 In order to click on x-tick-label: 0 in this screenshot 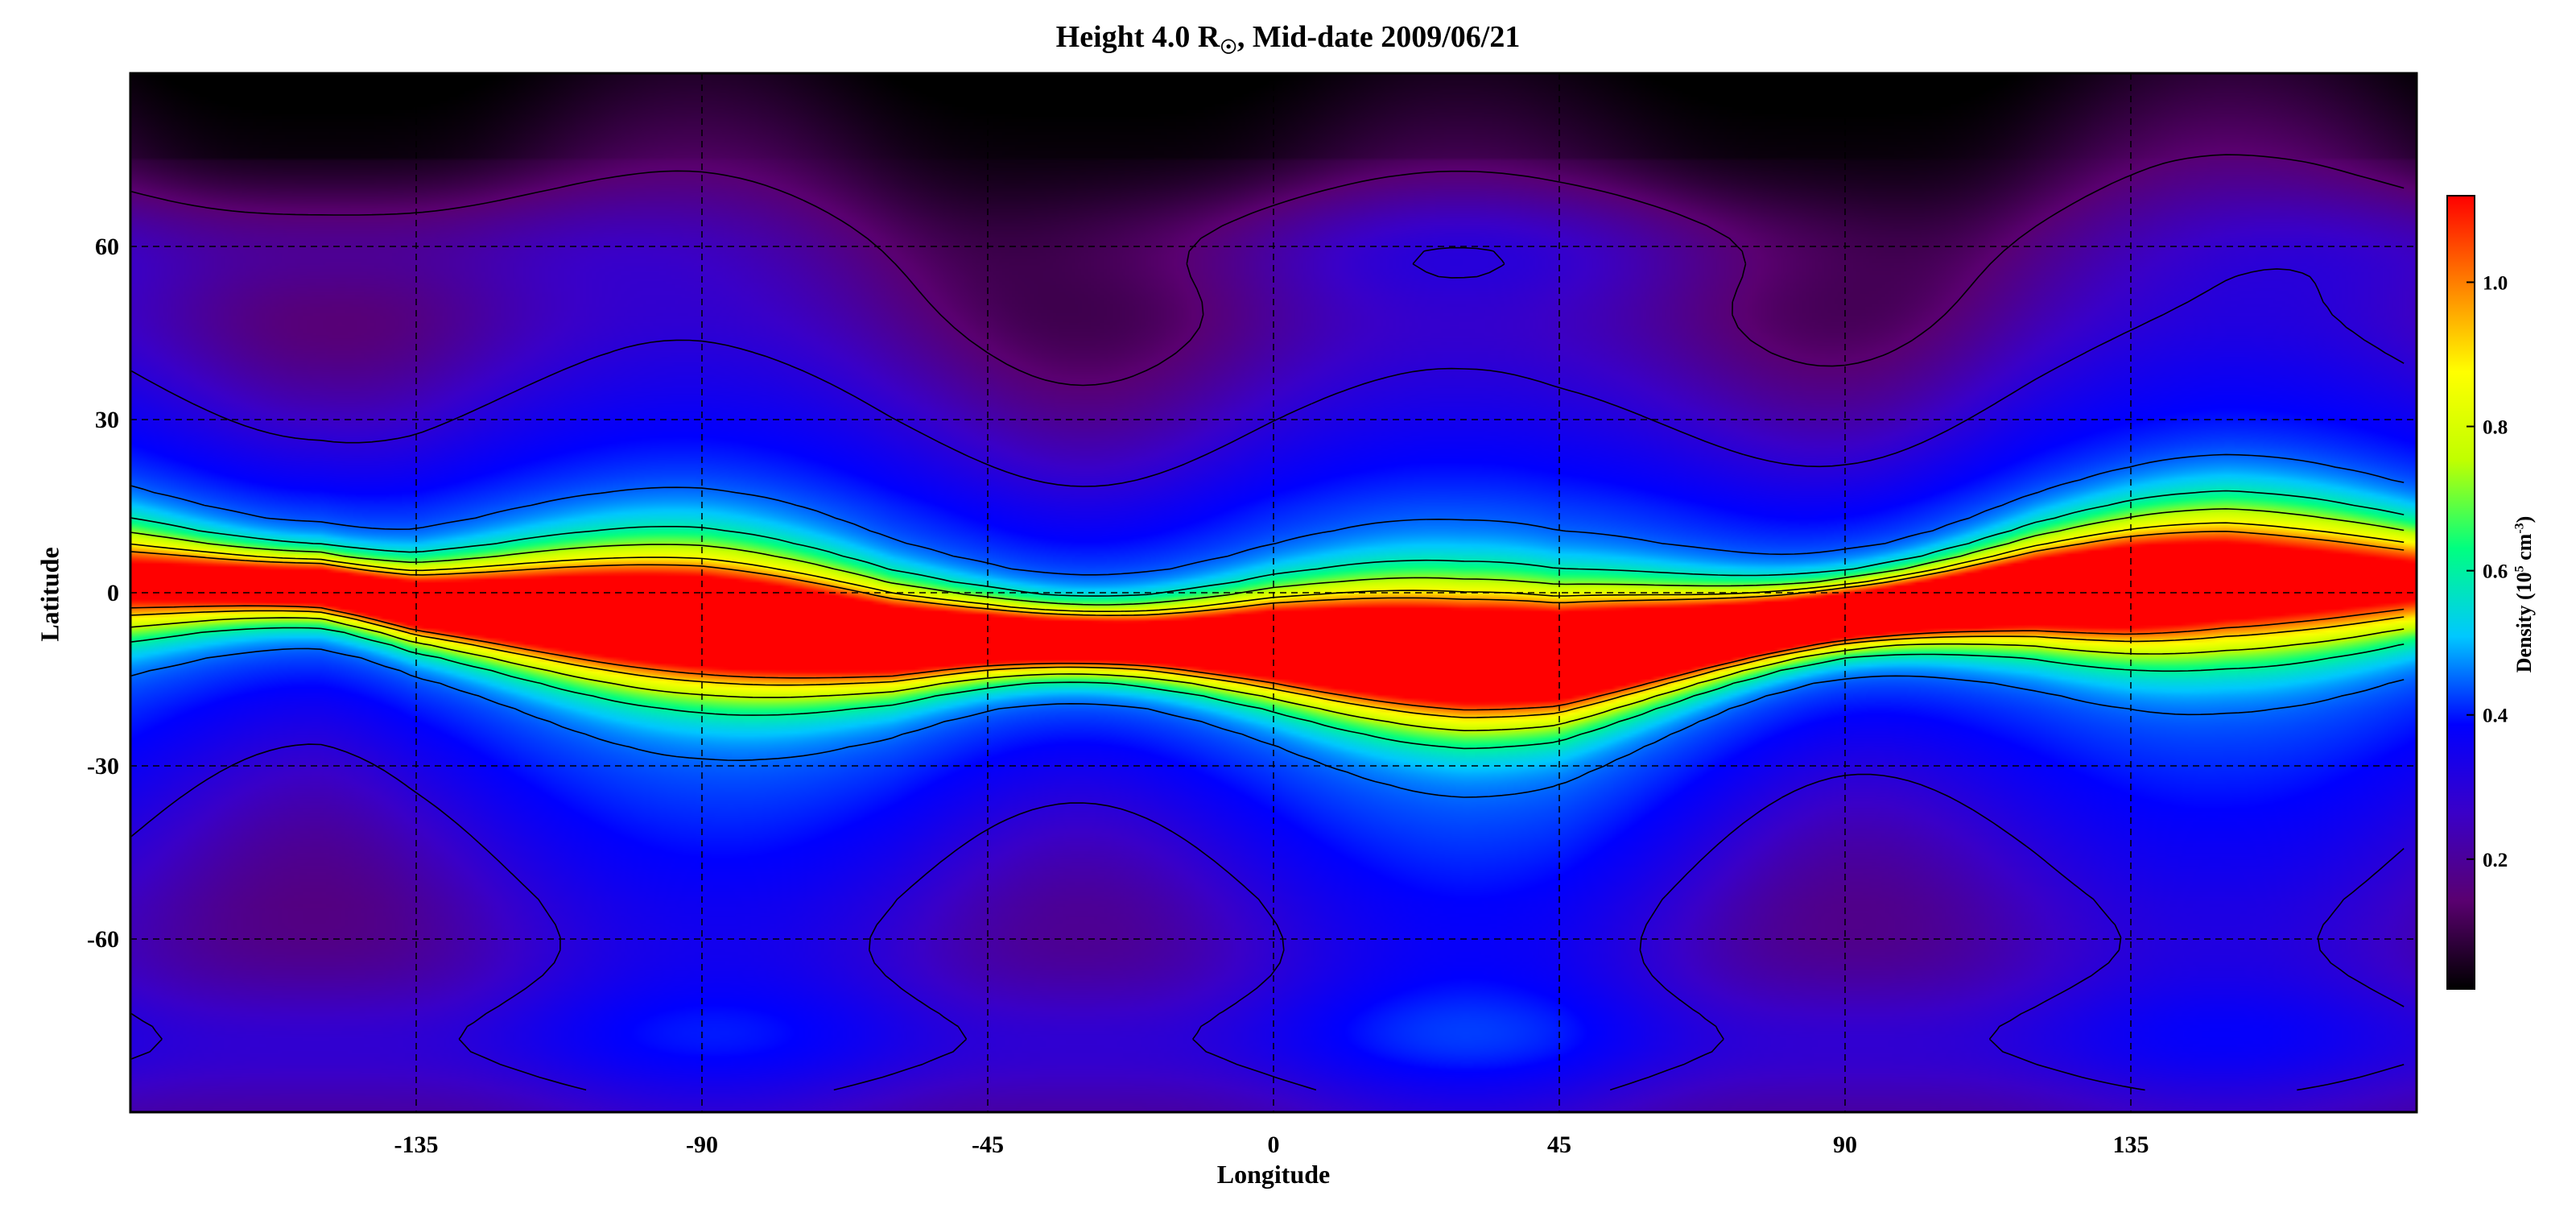, I will do `click(1274, 1144)`.